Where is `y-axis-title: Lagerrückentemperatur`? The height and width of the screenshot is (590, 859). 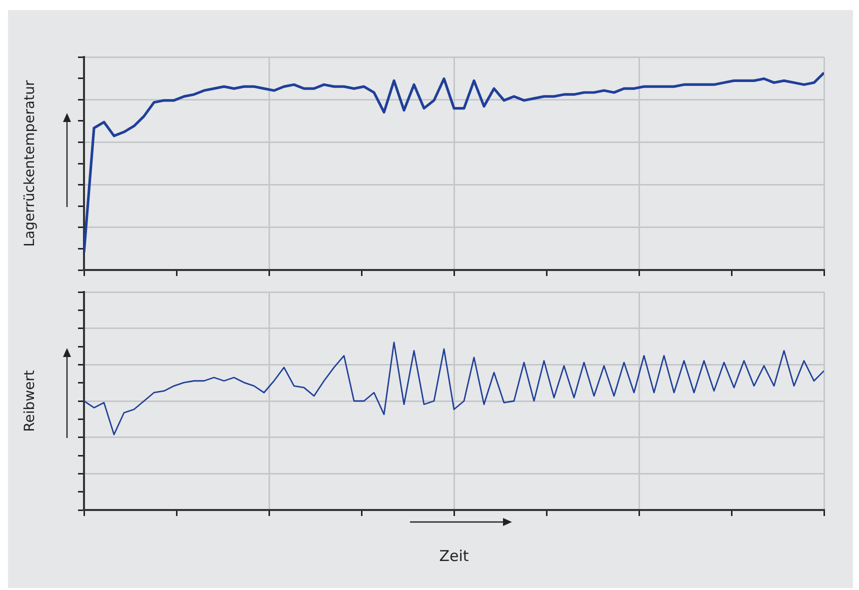 y-axis-title: Lagerrückentemperatur is located at coordinates (30, 163).